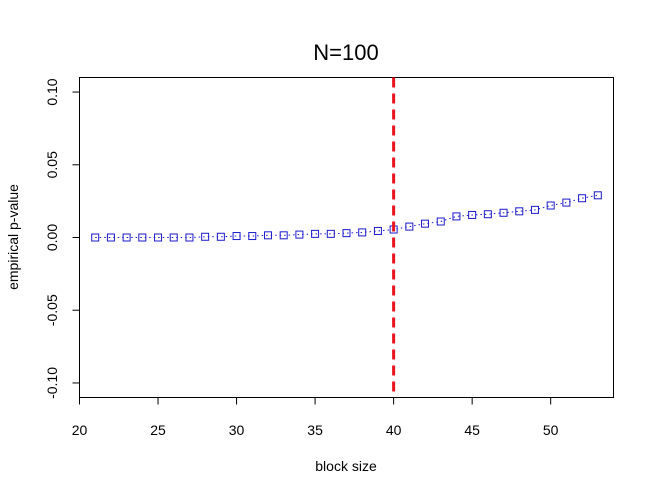 This screenshot has height=497, width=655. I want to click on chart-title: N=100, so click(345, 52).